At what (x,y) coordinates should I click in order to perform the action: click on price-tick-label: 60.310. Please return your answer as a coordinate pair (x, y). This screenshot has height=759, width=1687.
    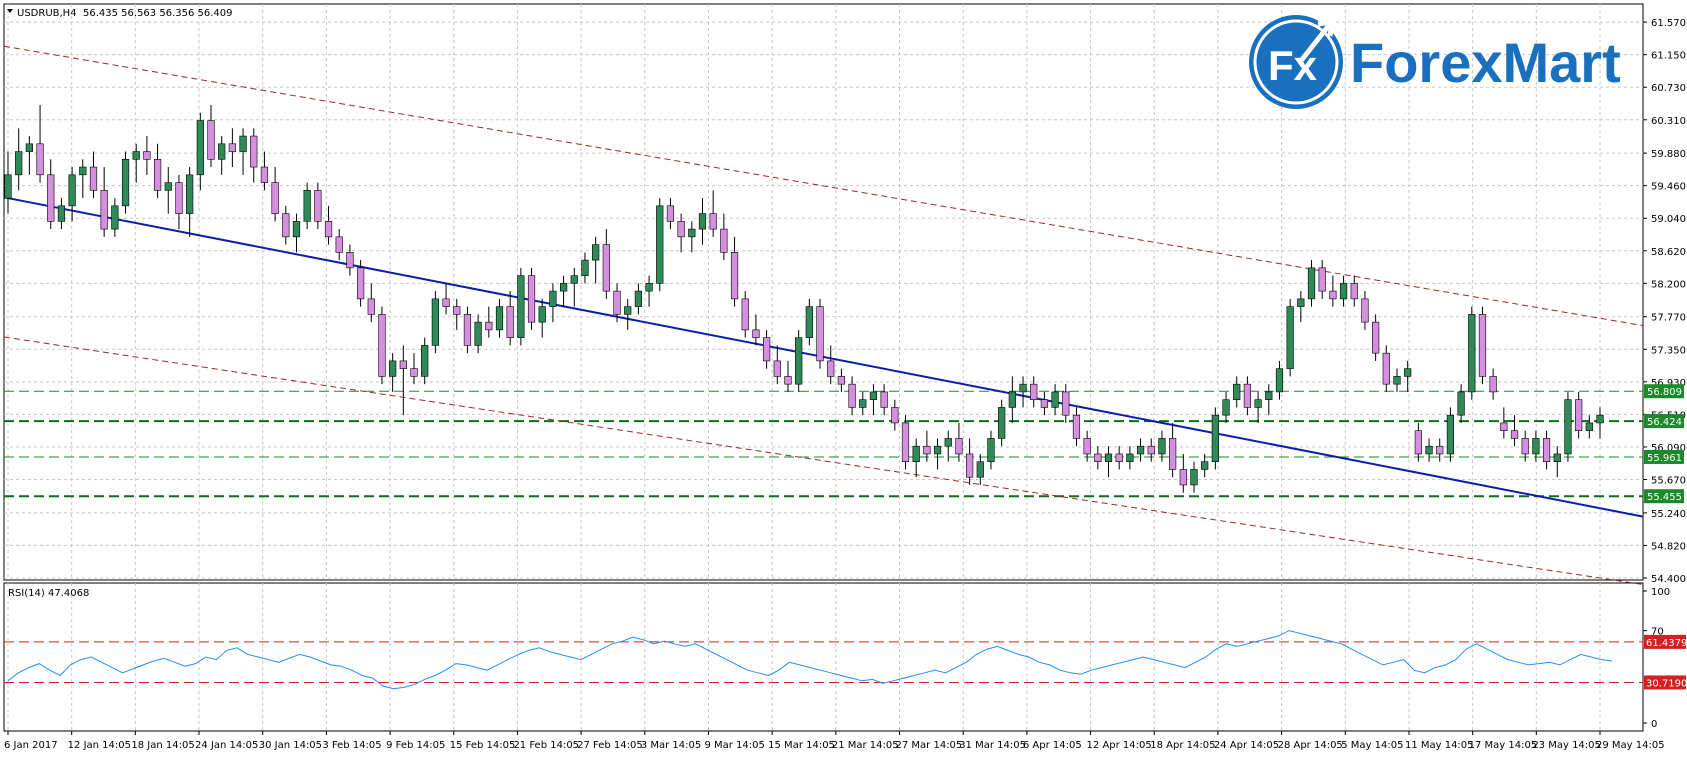
    Looking at the image, I should click on (1668, 121).